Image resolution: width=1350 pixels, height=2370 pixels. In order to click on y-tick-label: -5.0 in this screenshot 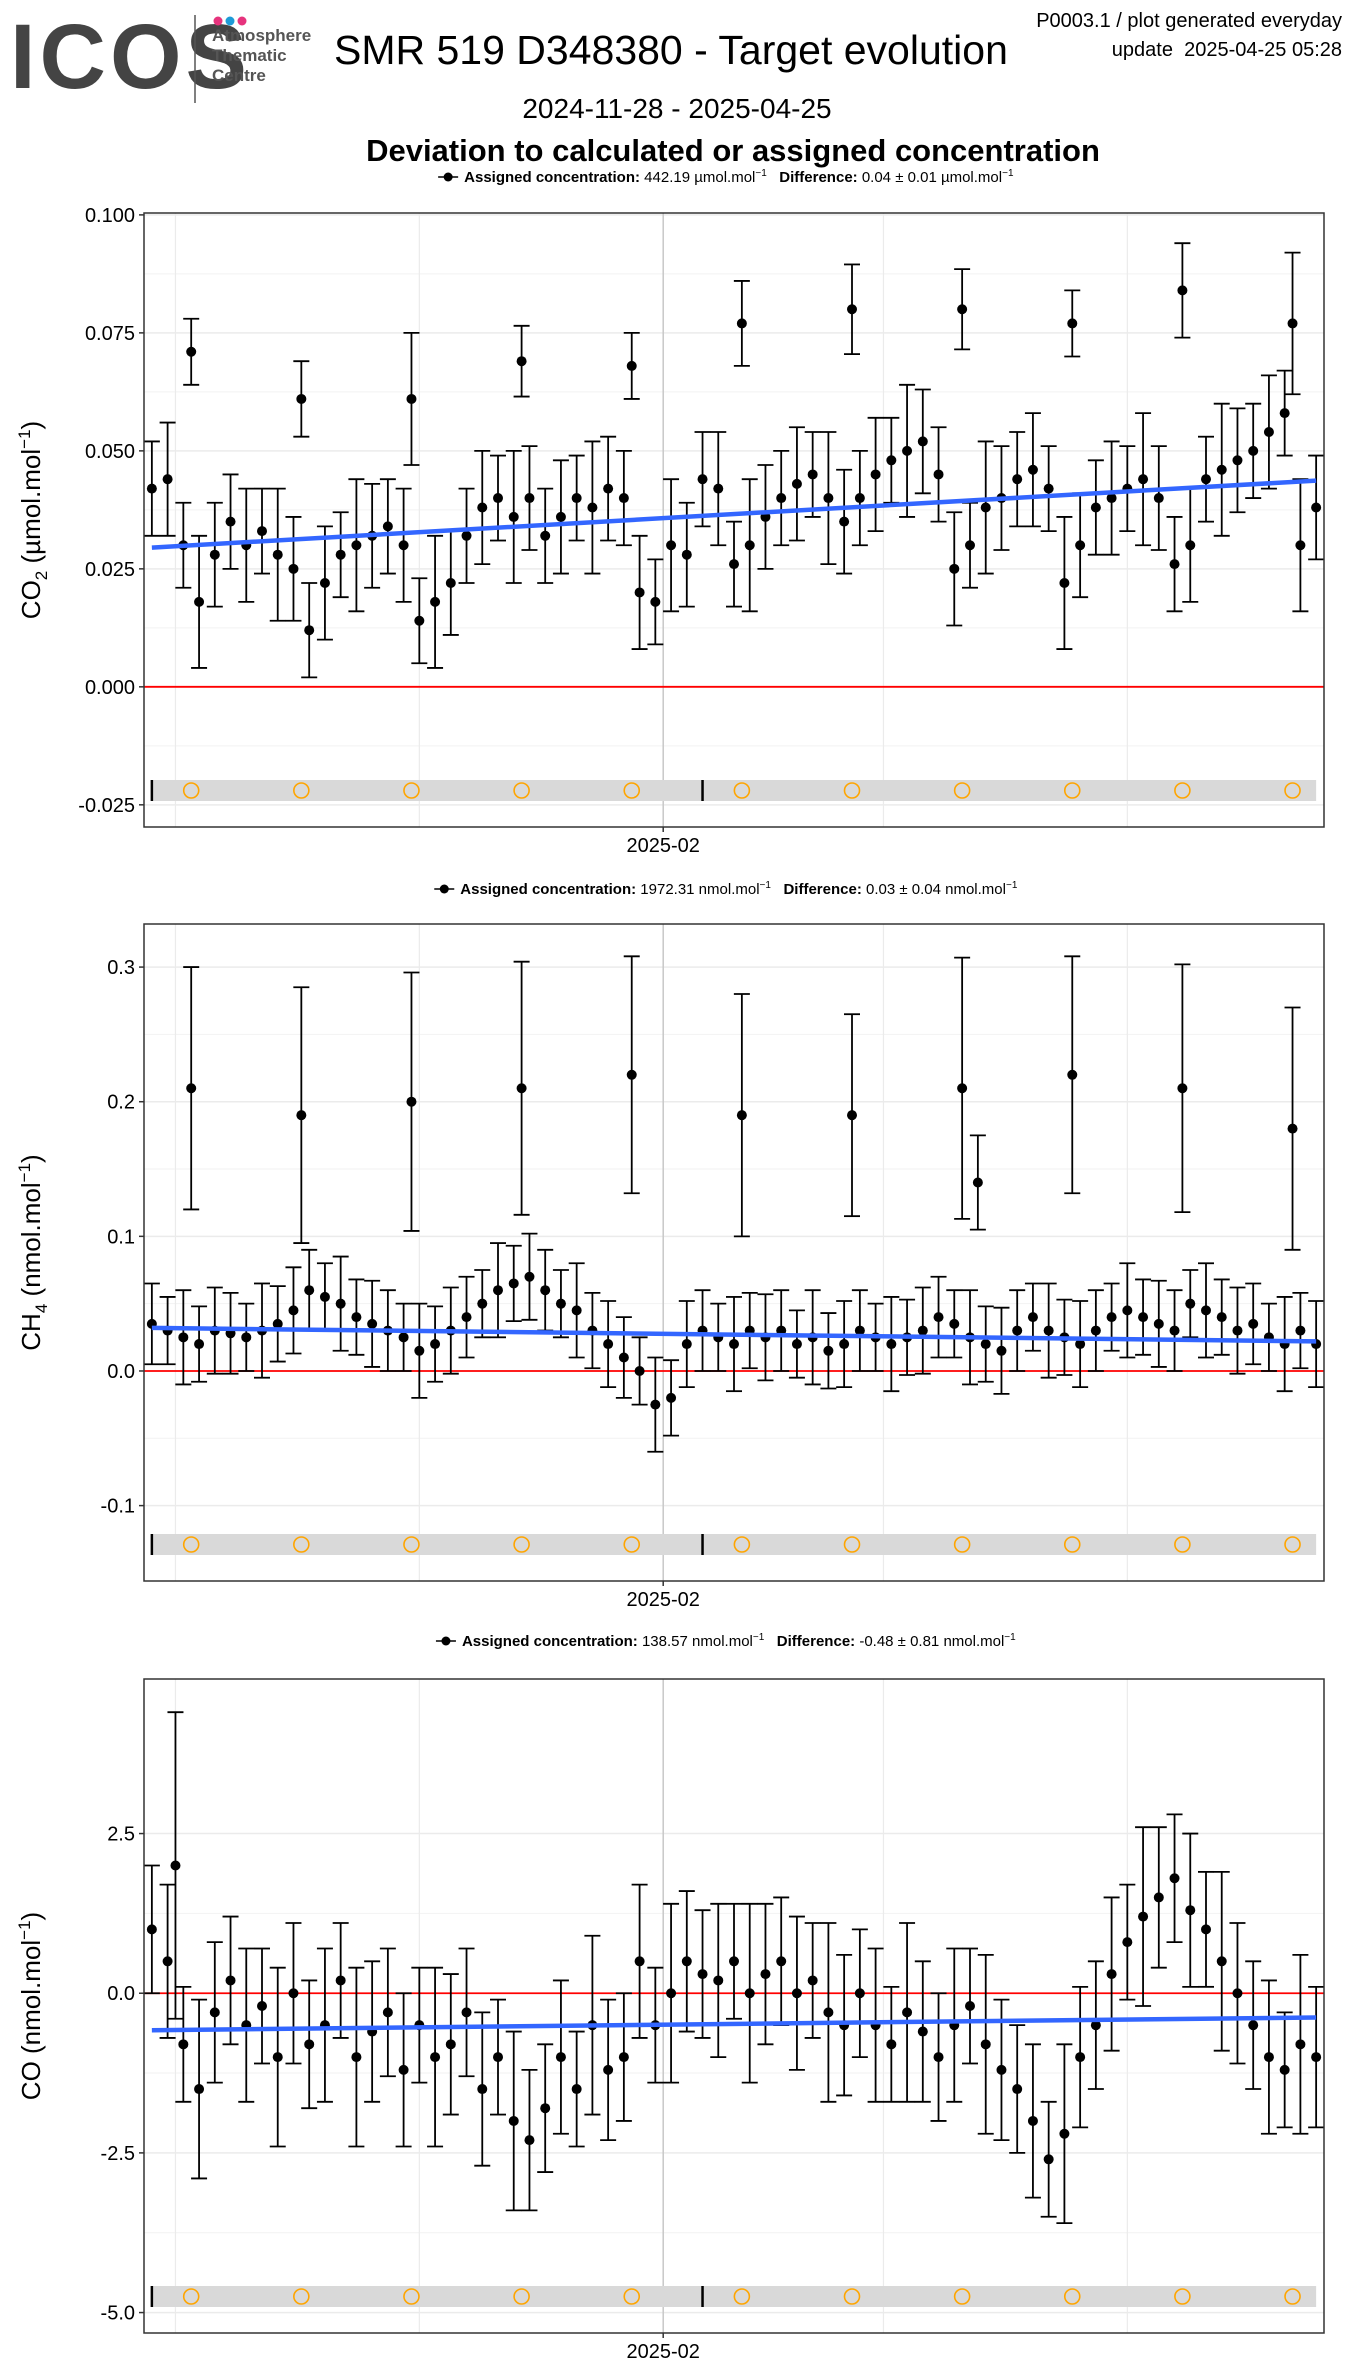, I will do `click(118, 2314)`.